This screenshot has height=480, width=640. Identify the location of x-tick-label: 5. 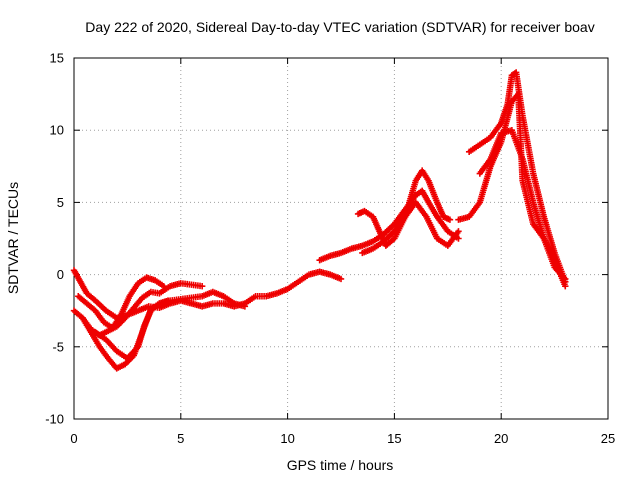
(180, 438).